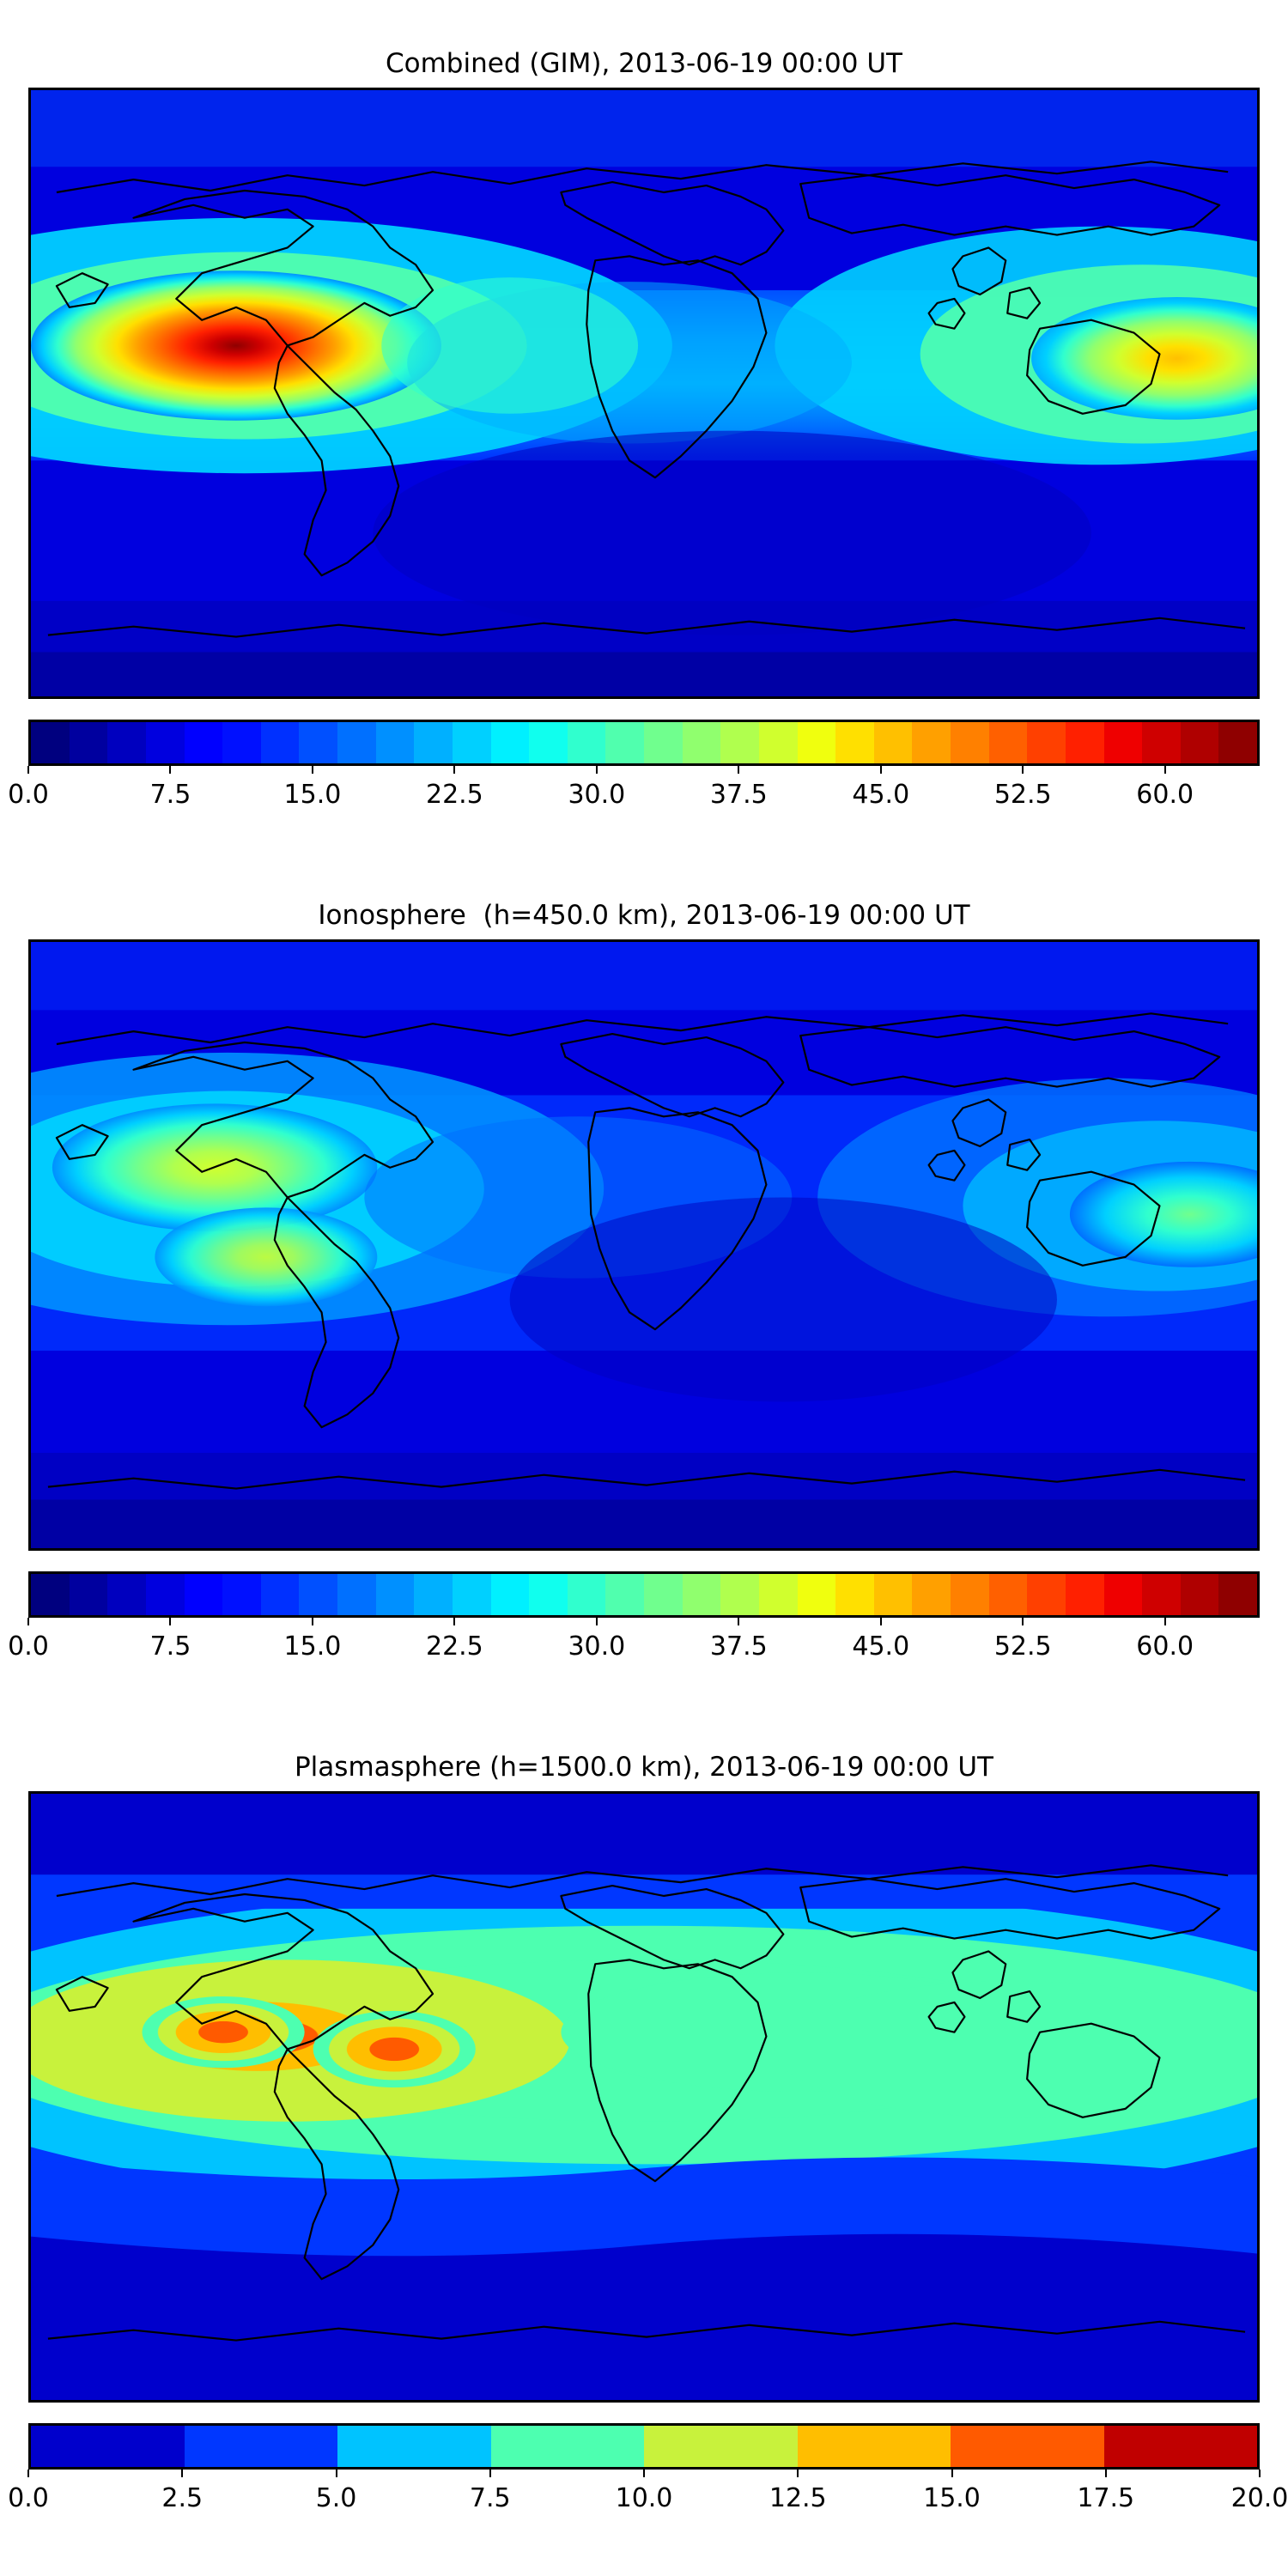  I want to click on colorbar-ticks-plasmasphere, so click(644, 2475).